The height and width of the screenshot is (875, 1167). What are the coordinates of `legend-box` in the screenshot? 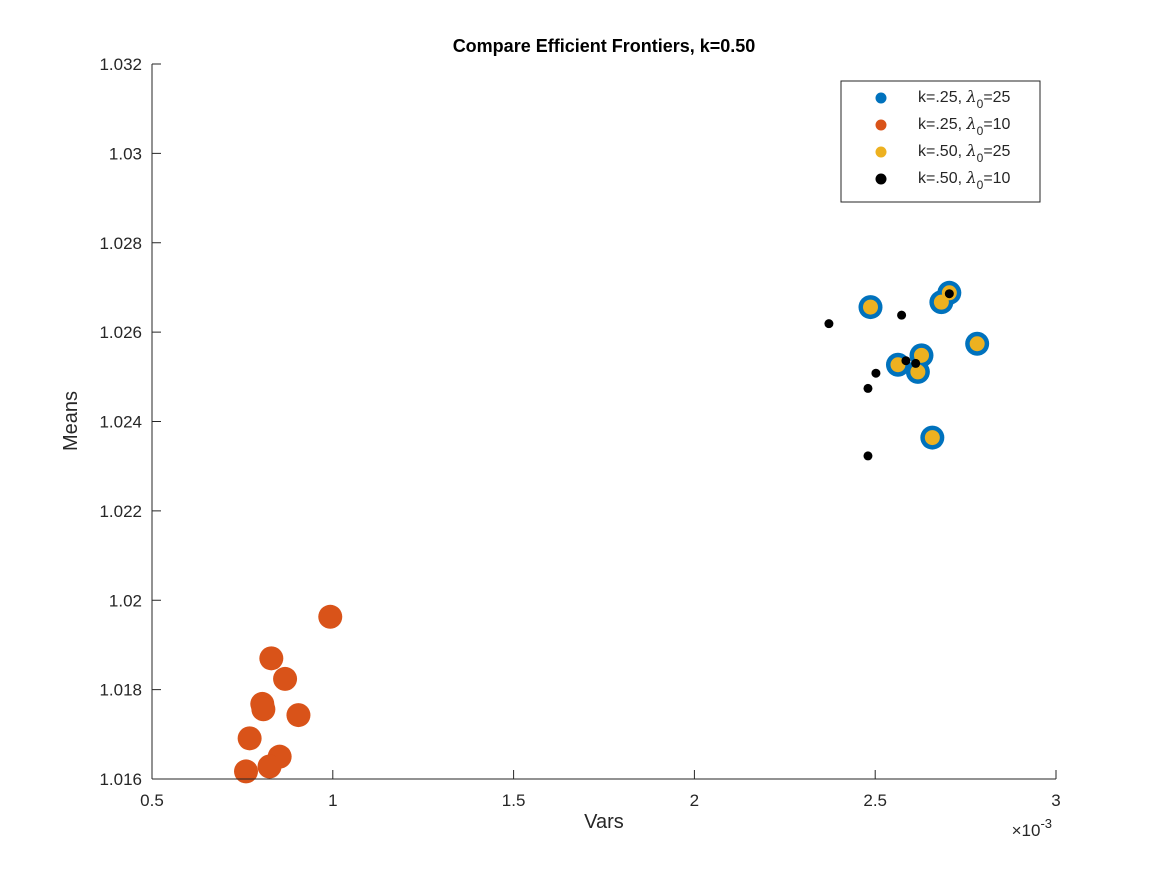 It's located at (940, 141).